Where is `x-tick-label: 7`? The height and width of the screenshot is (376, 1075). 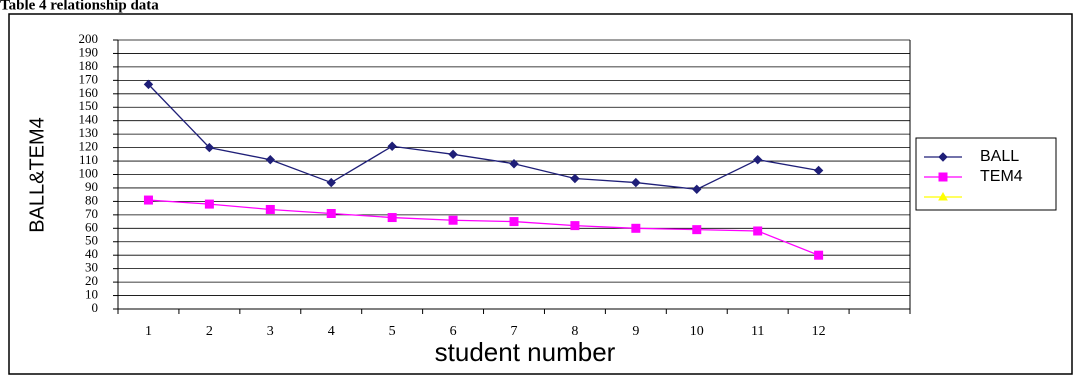 x-tick-label: 7 is located at coordinates (514, 331).